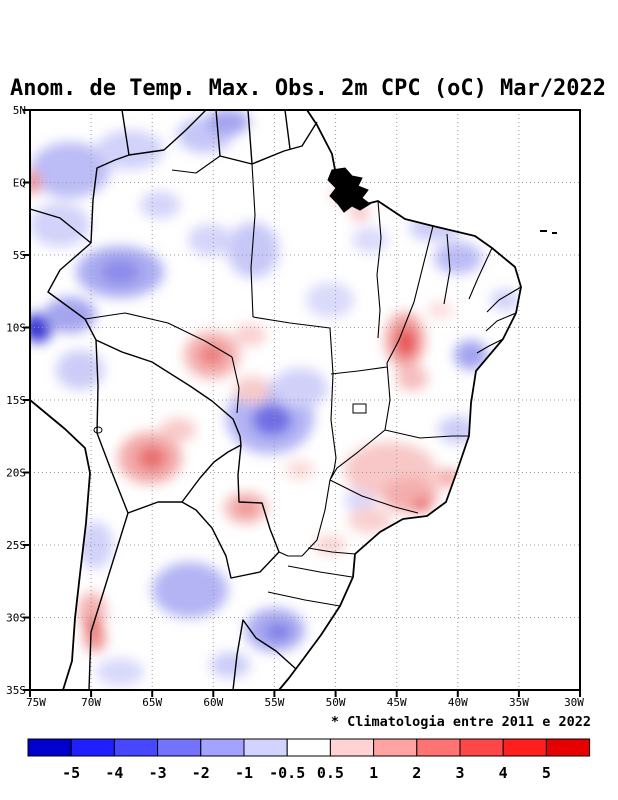 Image resolution: width=618 pixels, height=800 pixels. I want to click on y-tick-label: 5N, so click(19, 110).